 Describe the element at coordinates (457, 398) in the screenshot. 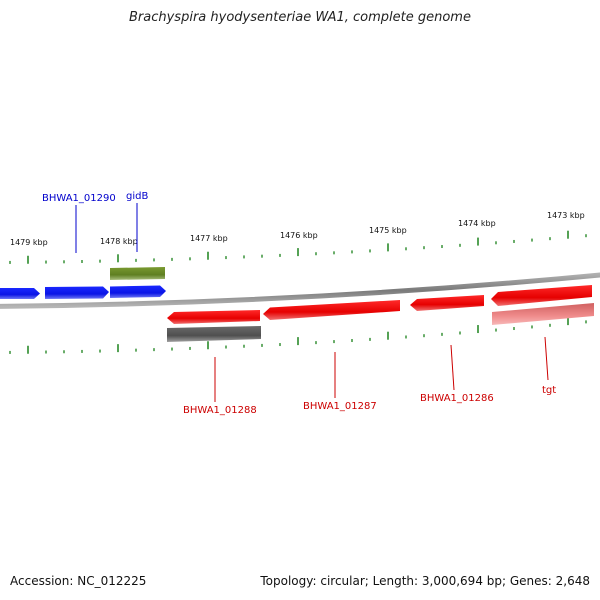

I see `label-bhwa1-01286: BHWA1_01286` at that location.